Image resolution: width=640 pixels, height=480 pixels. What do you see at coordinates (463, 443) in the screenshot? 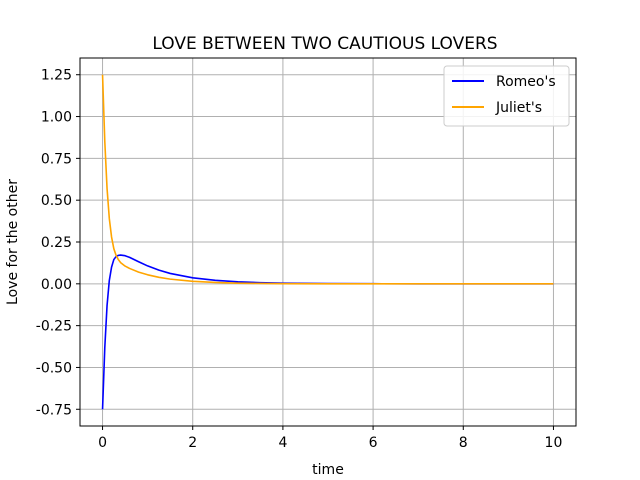
I see `x-tick-label: 8` at bounding box center [463, 443].